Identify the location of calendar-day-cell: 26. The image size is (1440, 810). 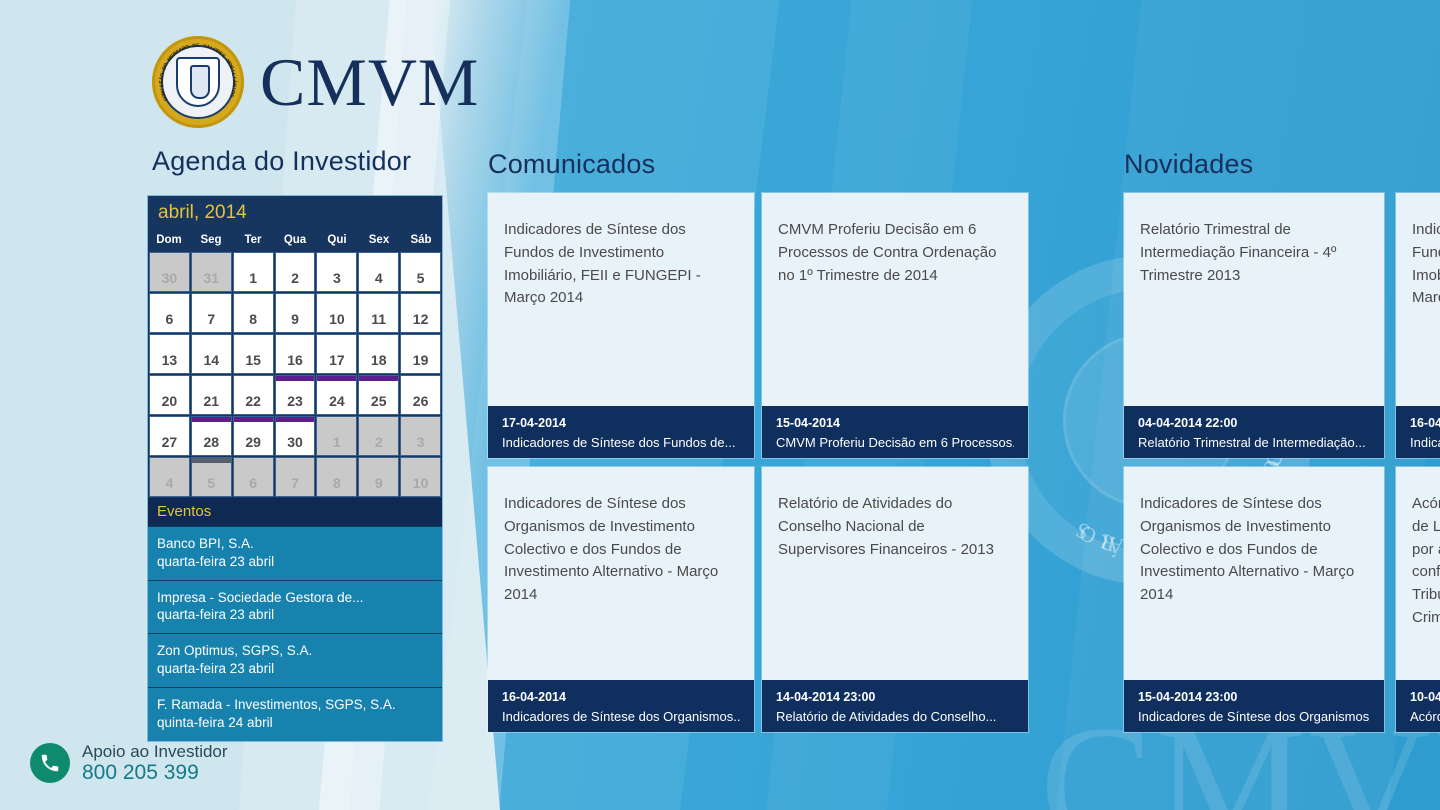
(420, 395).